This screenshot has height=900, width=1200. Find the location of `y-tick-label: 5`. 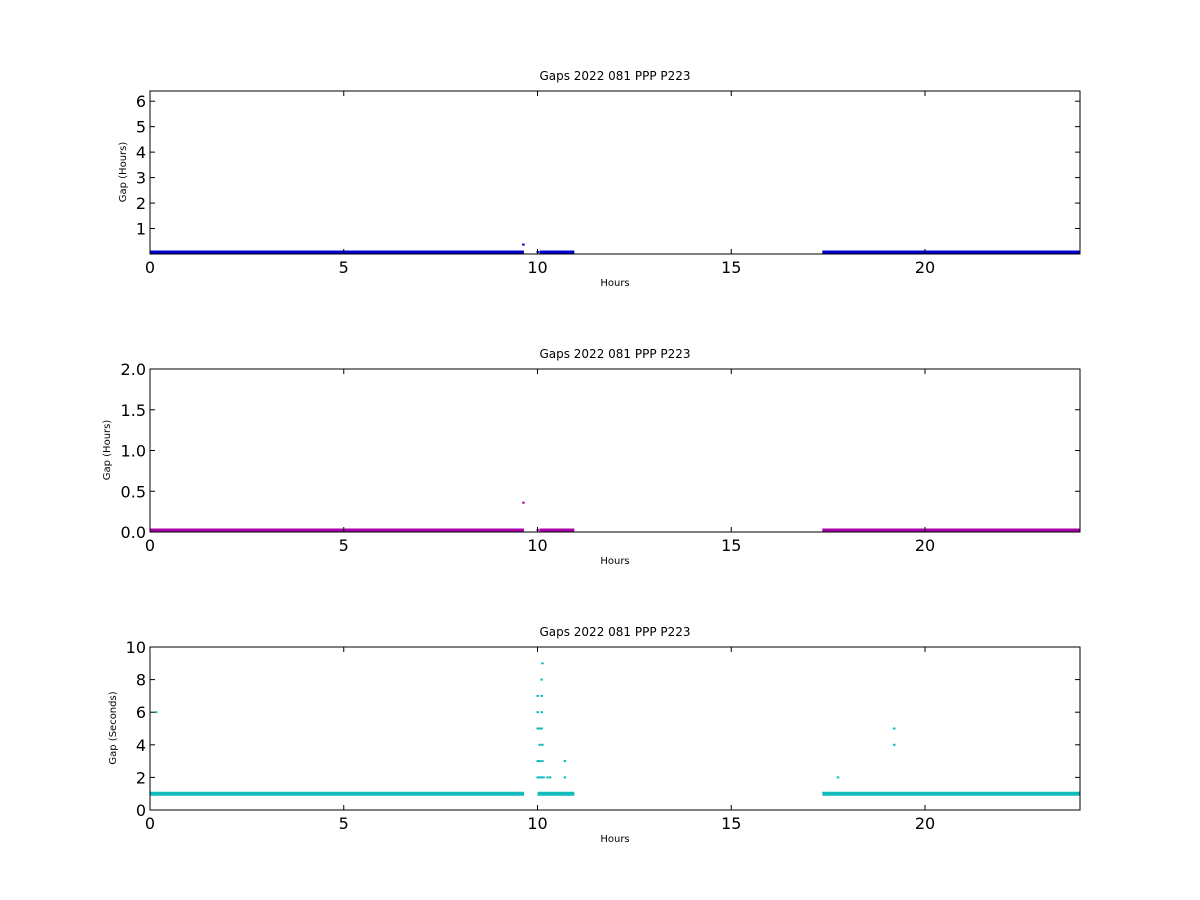

y-tick-label: 5 is located at coordinates (141, 127).